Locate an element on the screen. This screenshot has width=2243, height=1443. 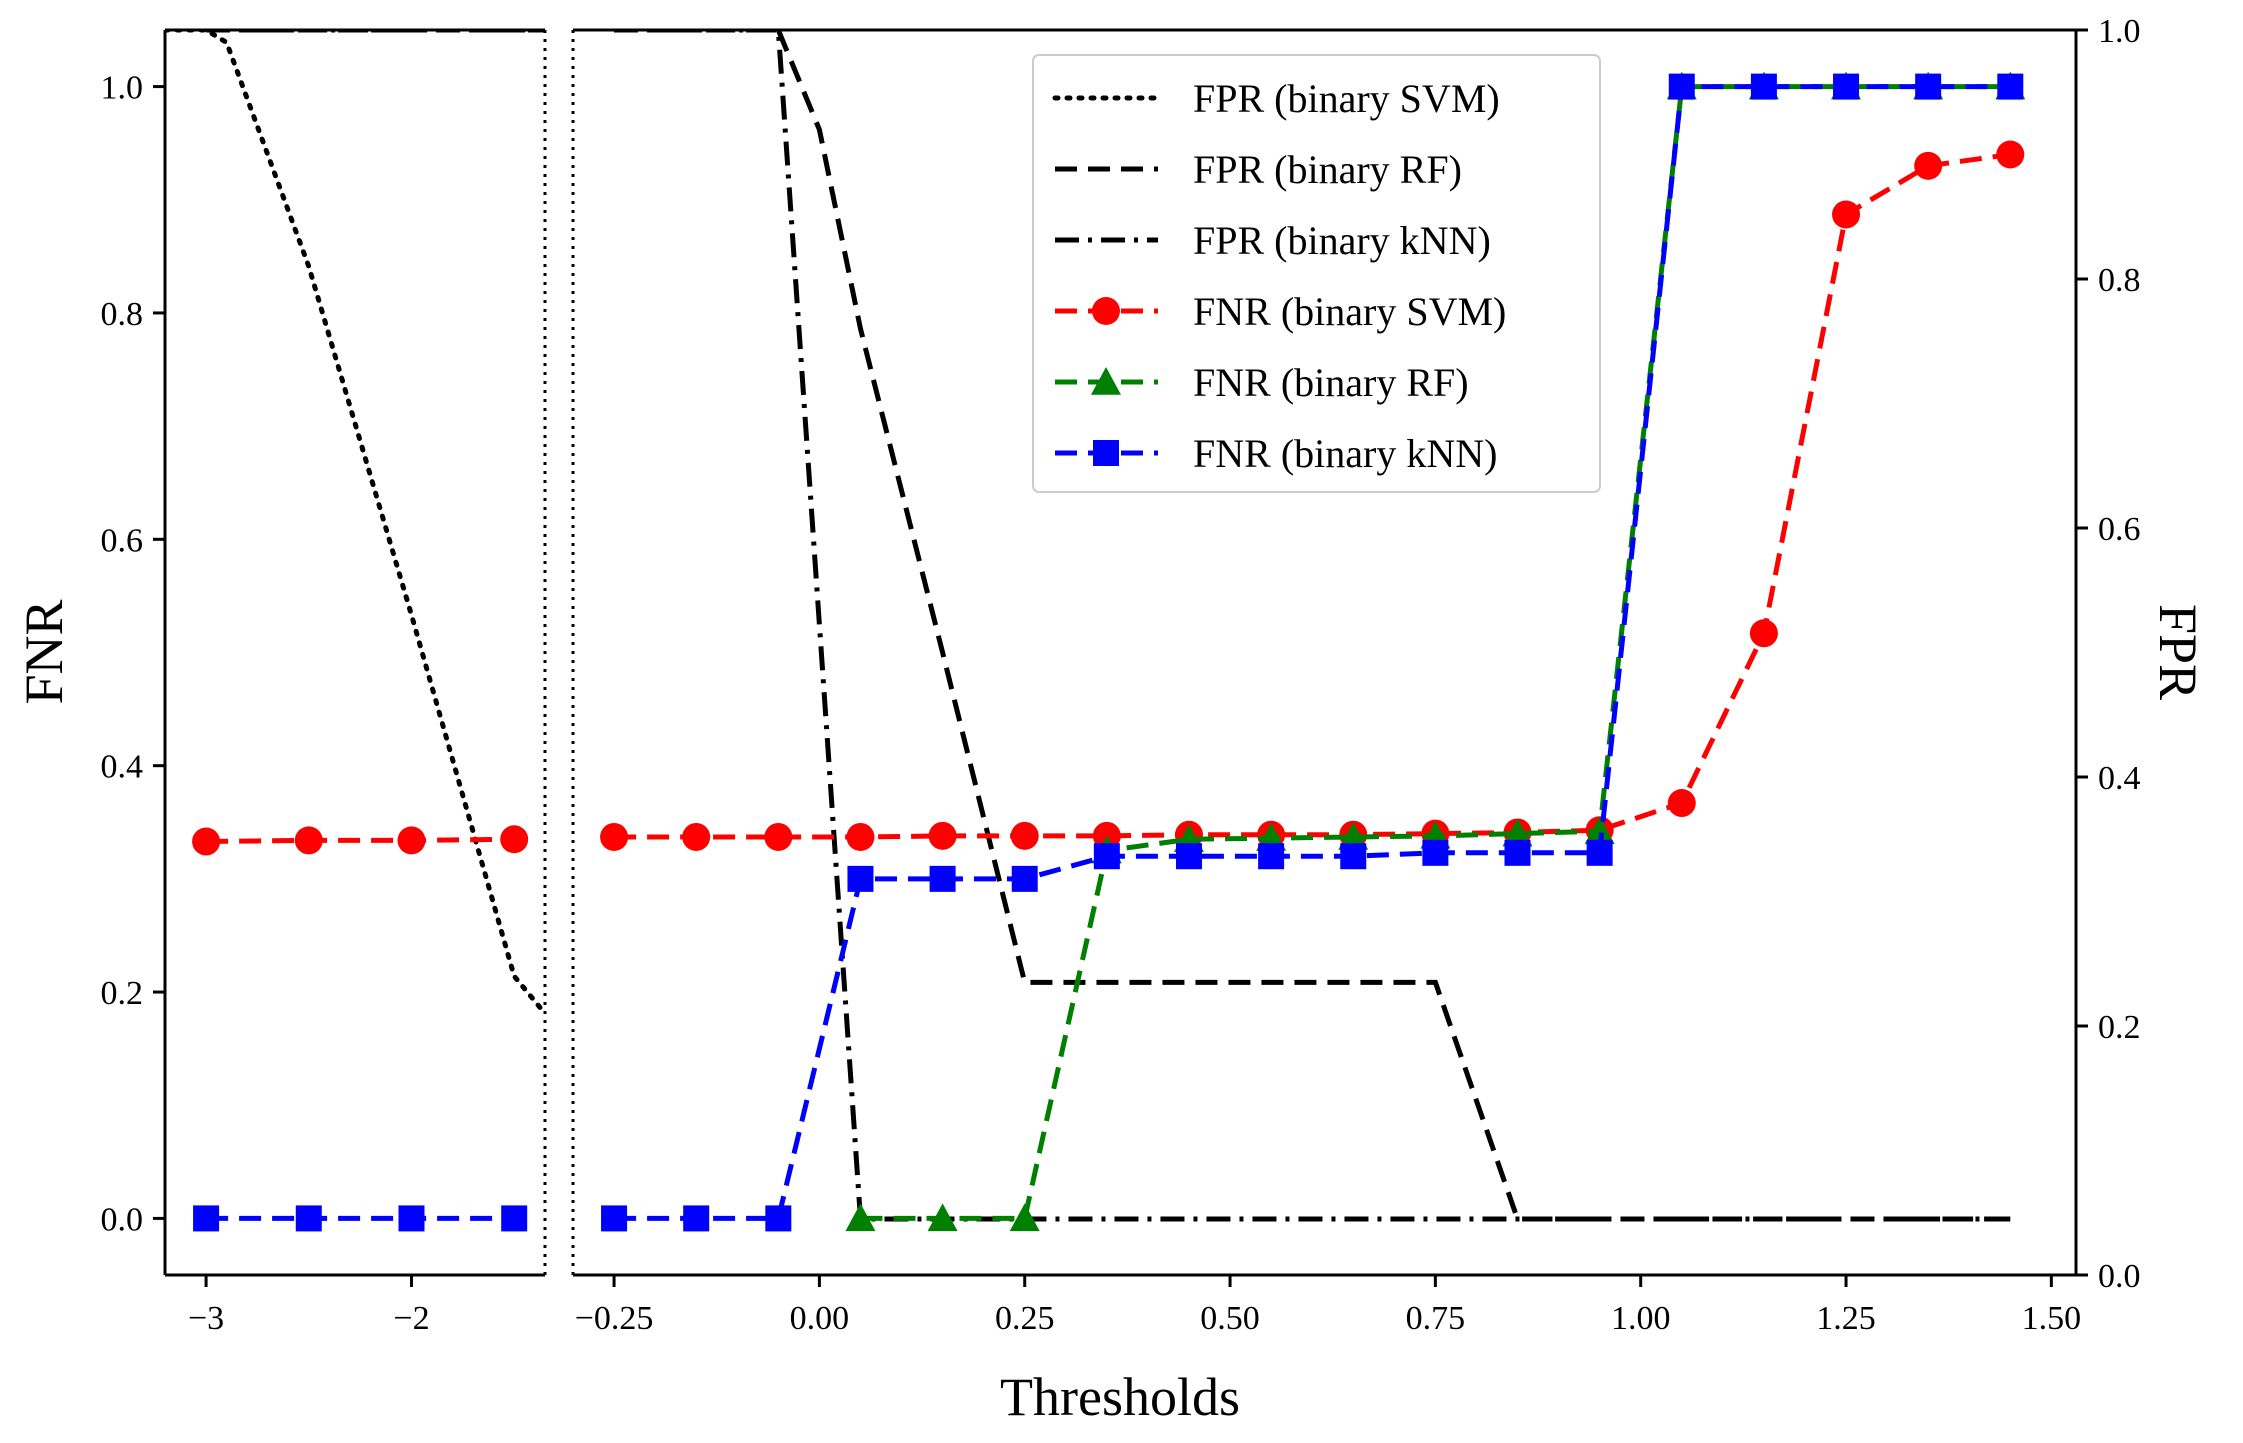
y-left-tick-label: 0.8 is located at coordinates (122, 314).